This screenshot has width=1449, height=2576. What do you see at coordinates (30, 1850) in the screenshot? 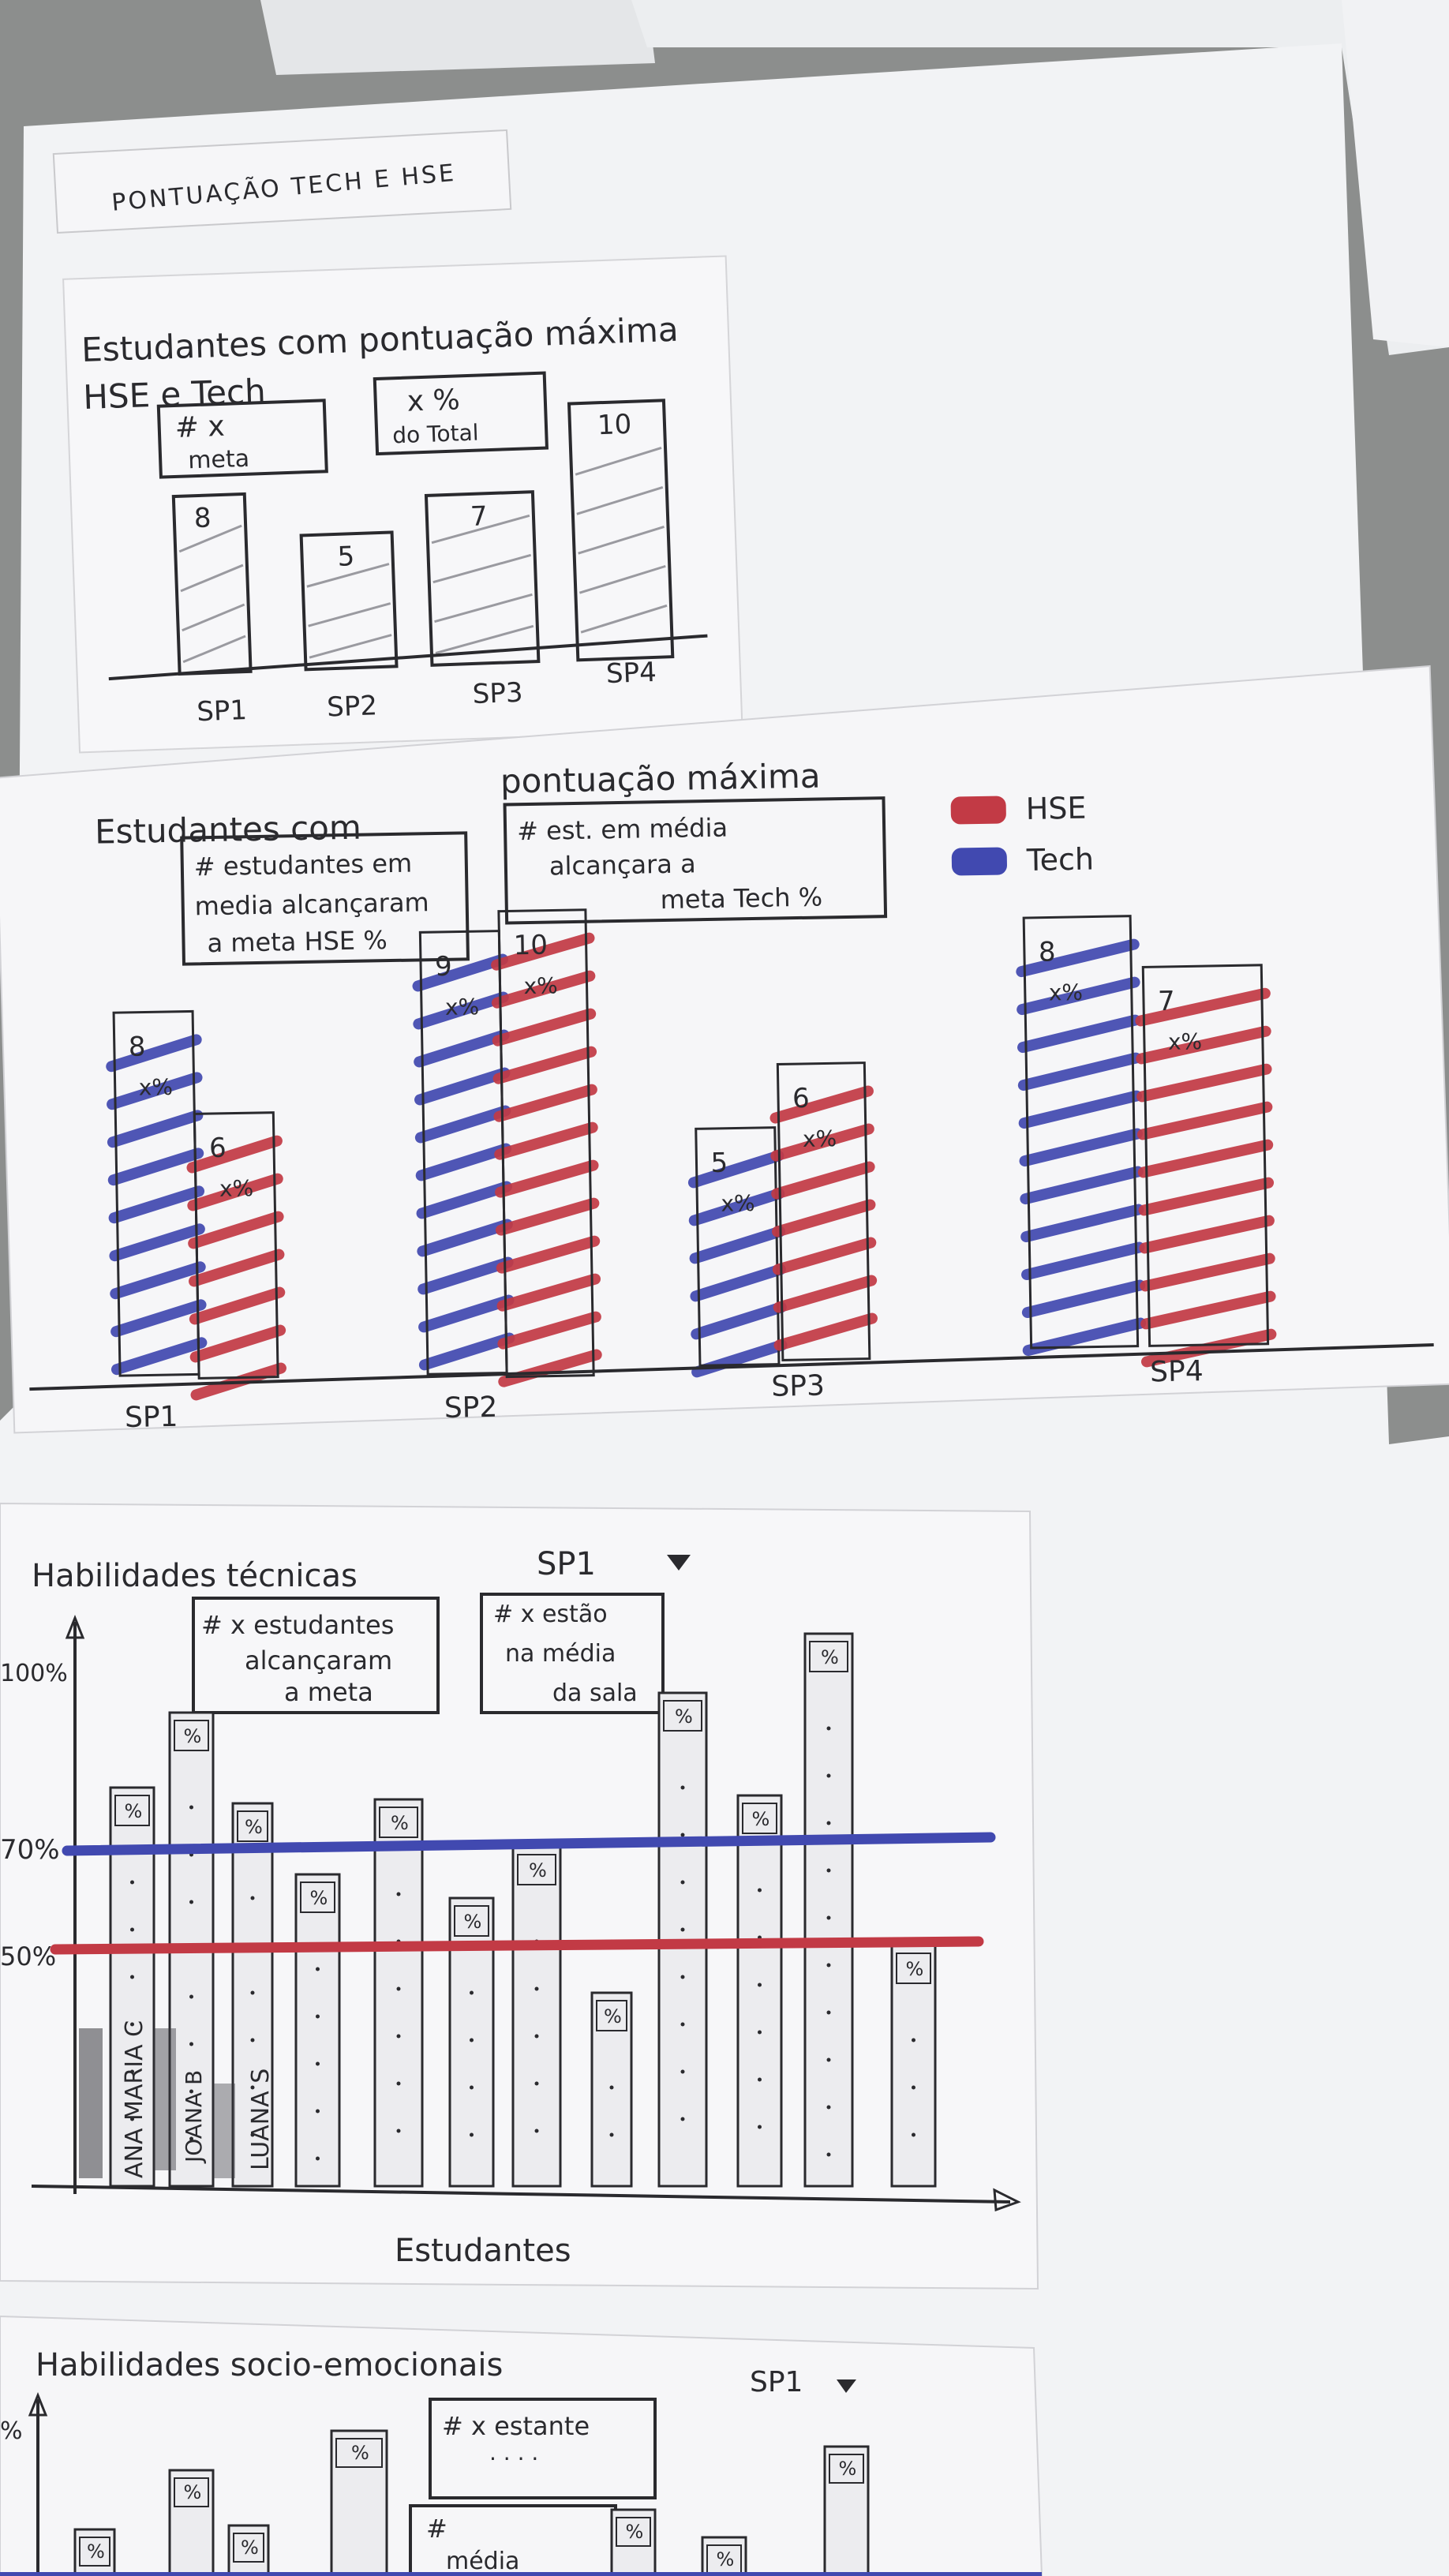
I see `sketch3-y-tick-70: 70%` at bounding box center [30, 1850].